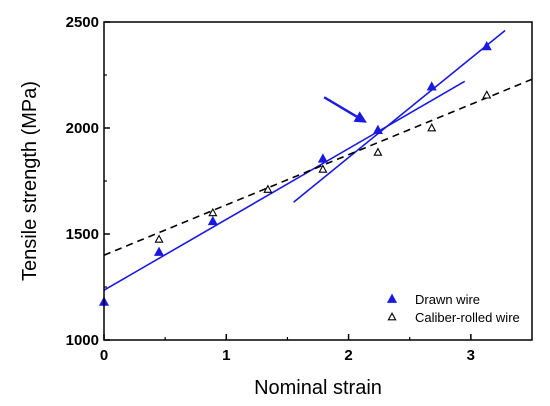  I want to click on legend-caliber-rolled-wire: Caliber-rolled wire, so click(453, 317).